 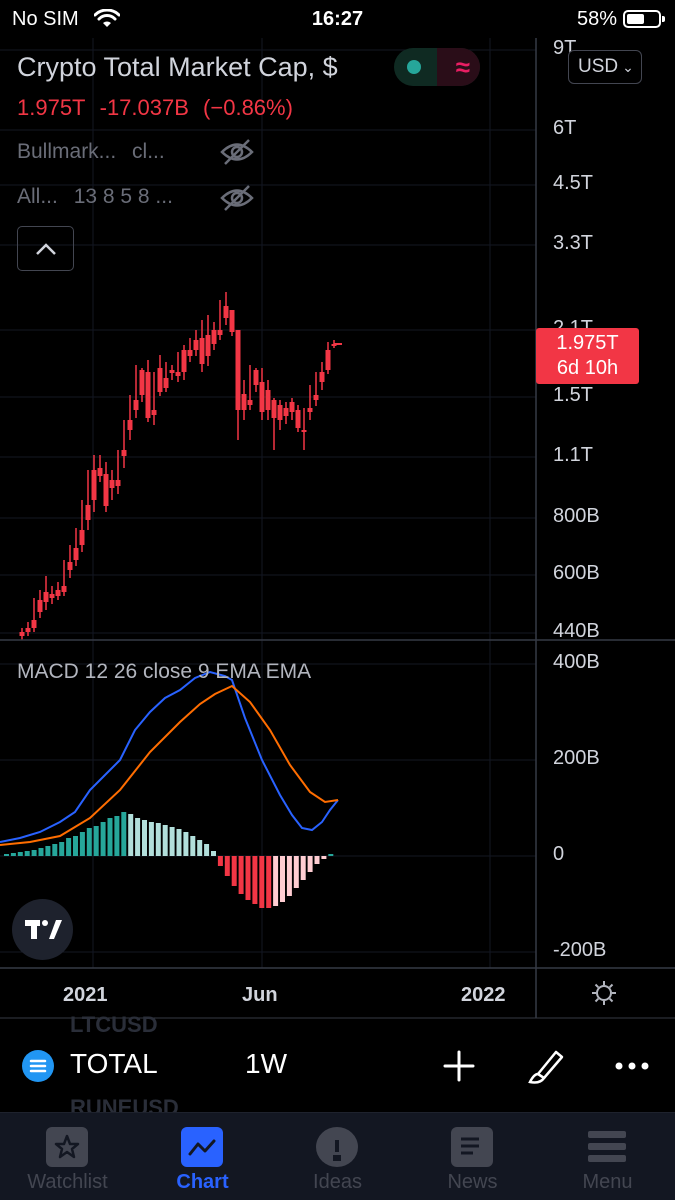 I want to click on price-change: -17.037B, so click(x=144, y=107).